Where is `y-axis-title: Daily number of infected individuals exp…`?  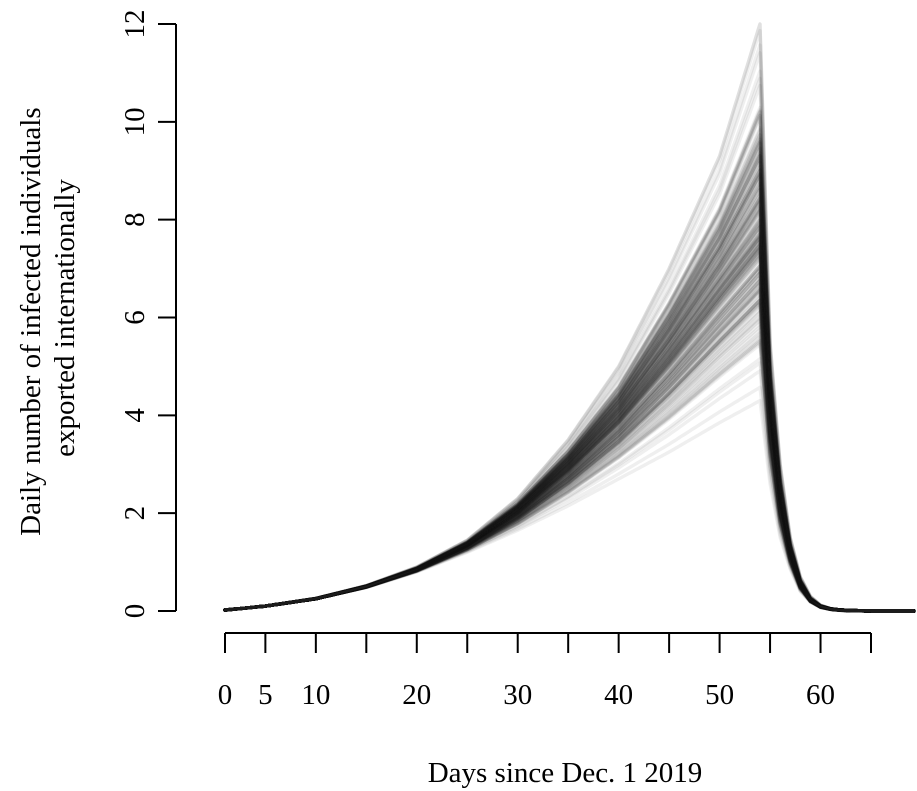 y-axis-title: Daily number of infected individuals exp… is located at coordinates (48, 318).